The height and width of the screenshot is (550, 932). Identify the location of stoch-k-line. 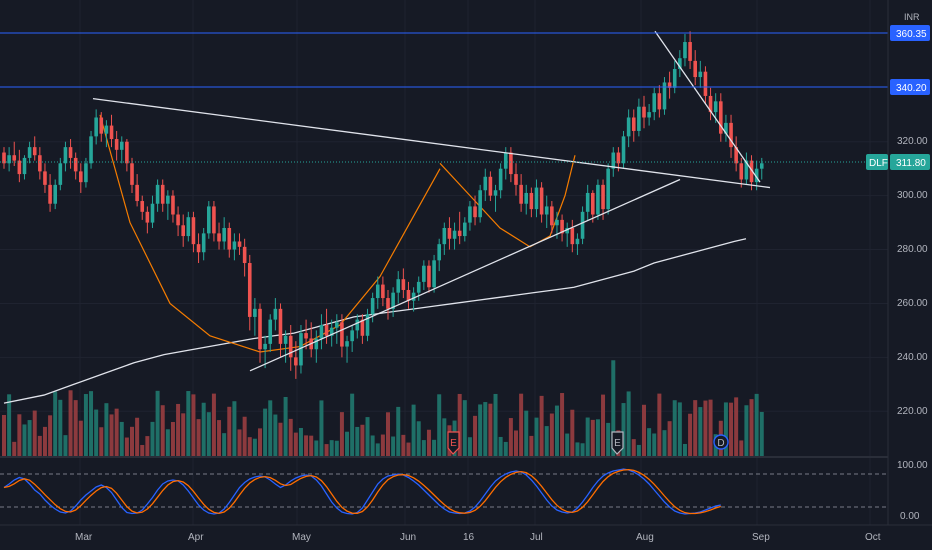
(362, 491).